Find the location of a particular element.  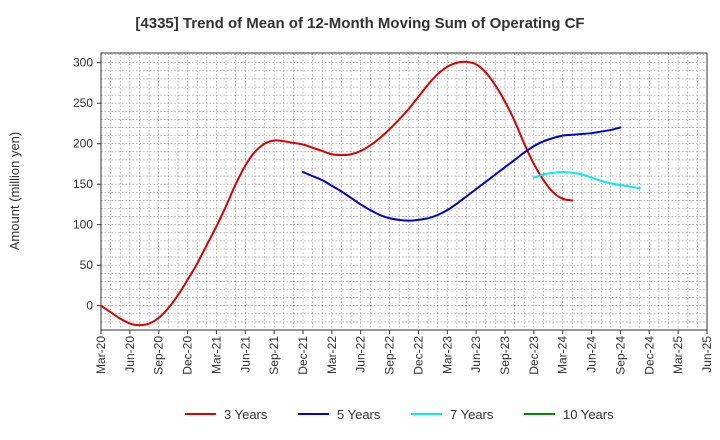

legend-label-5-years: 5 Years is located at coordinates (359, 414).